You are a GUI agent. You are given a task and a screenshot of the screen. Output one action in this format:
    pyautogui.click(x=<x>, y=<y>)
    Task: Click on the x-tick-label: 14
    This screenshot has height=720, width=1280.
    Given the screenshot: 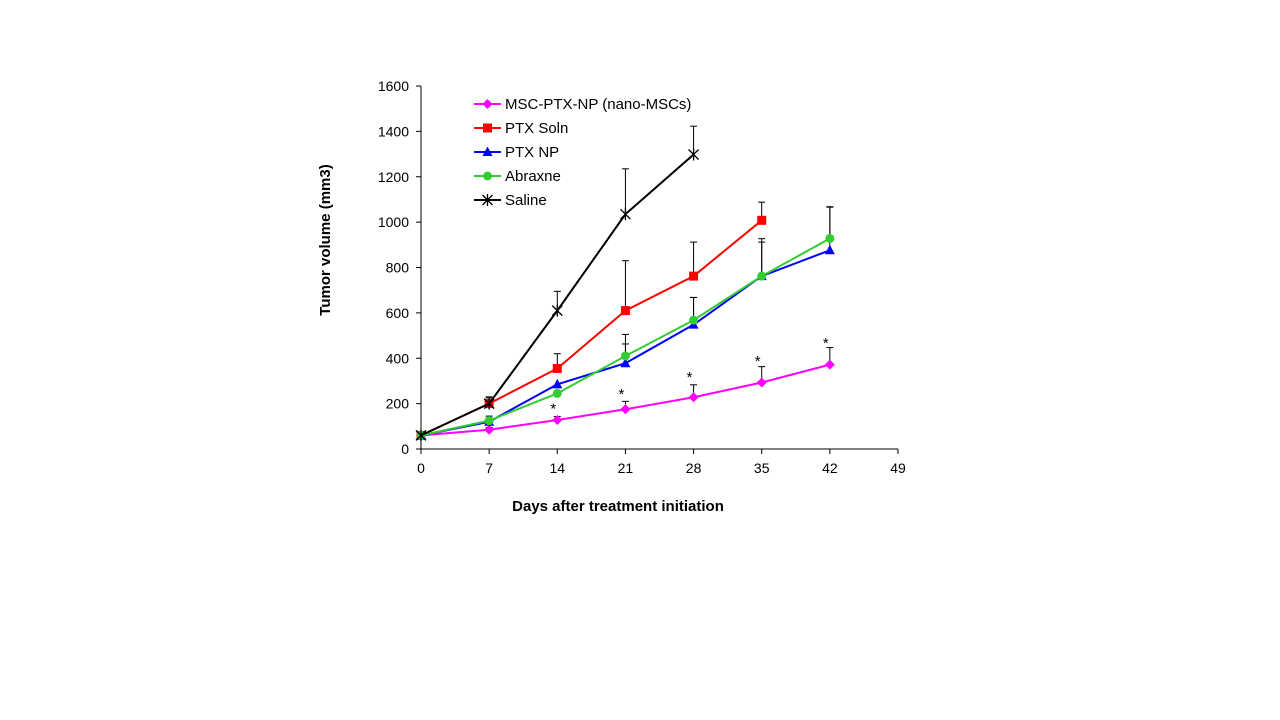 What is the action you would take?
    pyautogui.click(x=557, y=468)
    